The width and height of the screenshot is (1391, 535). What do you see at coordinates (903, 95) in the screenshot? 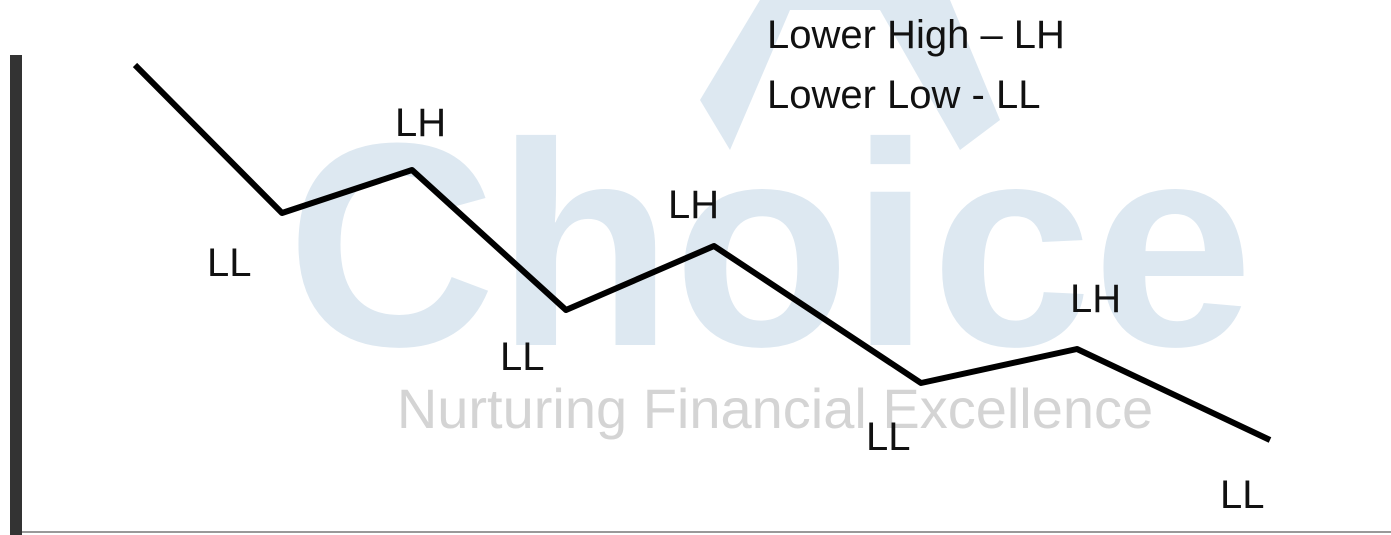
I see `legend-item: Lower Low - LL` at bounding box center [903, 95].